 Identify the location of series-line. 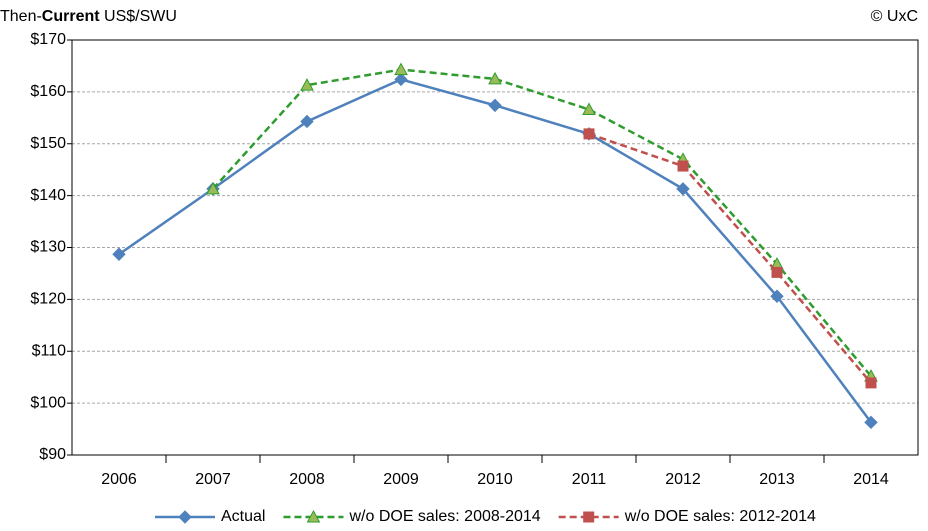
(730, 258).